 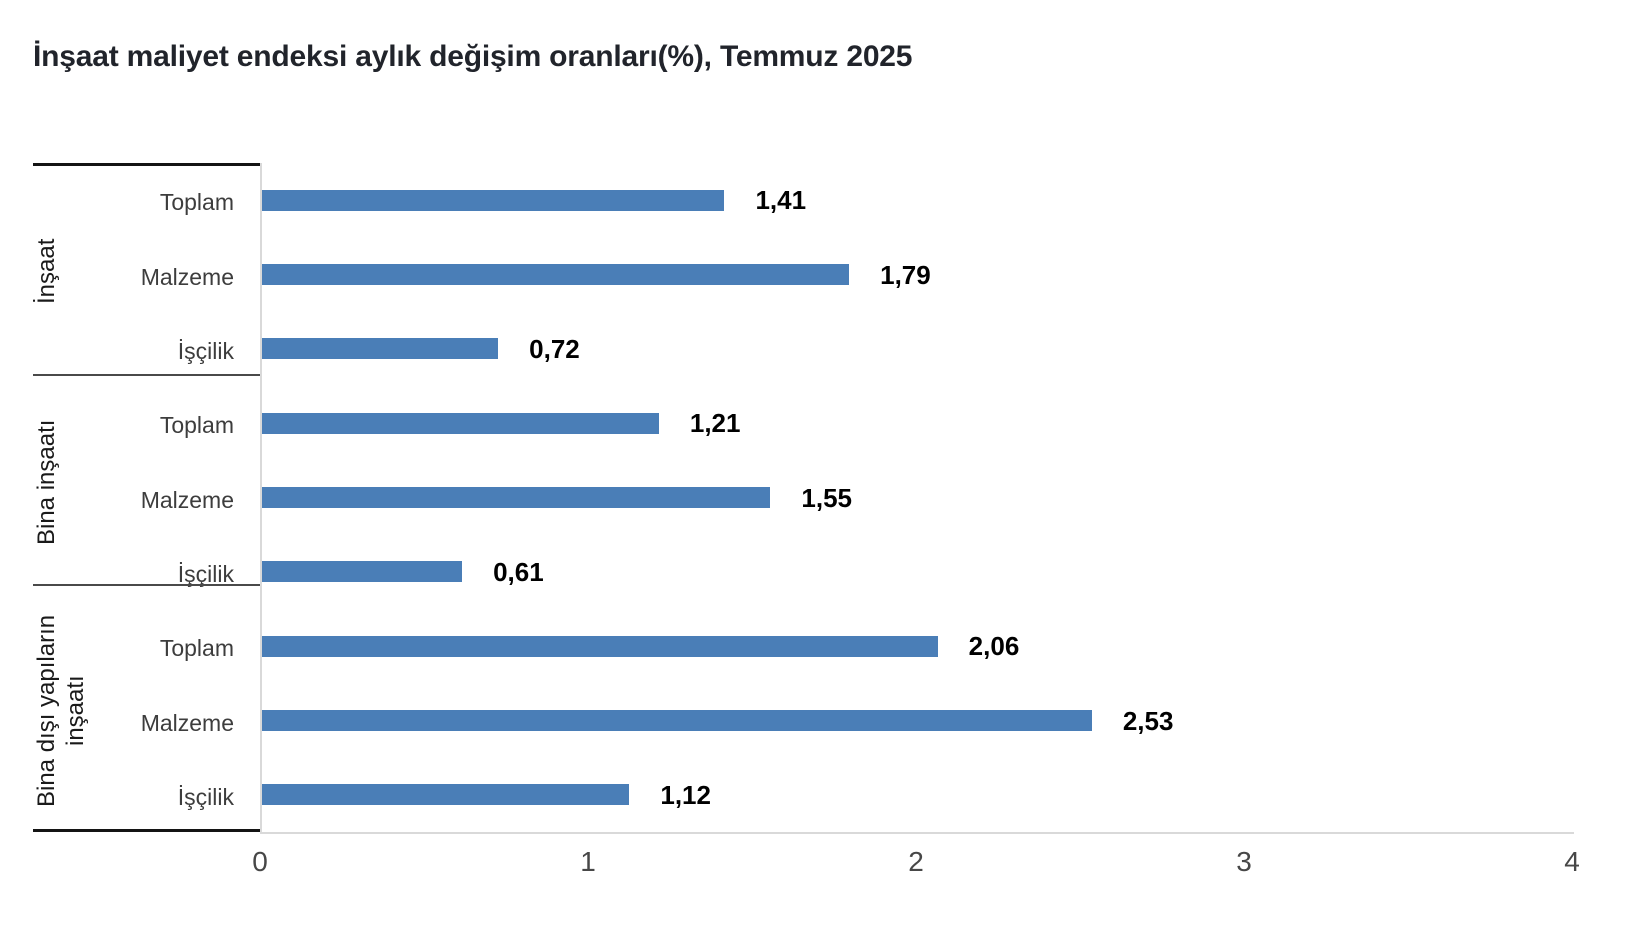 I want to click on value-label: 2,53, so click(x=1148, y=720).